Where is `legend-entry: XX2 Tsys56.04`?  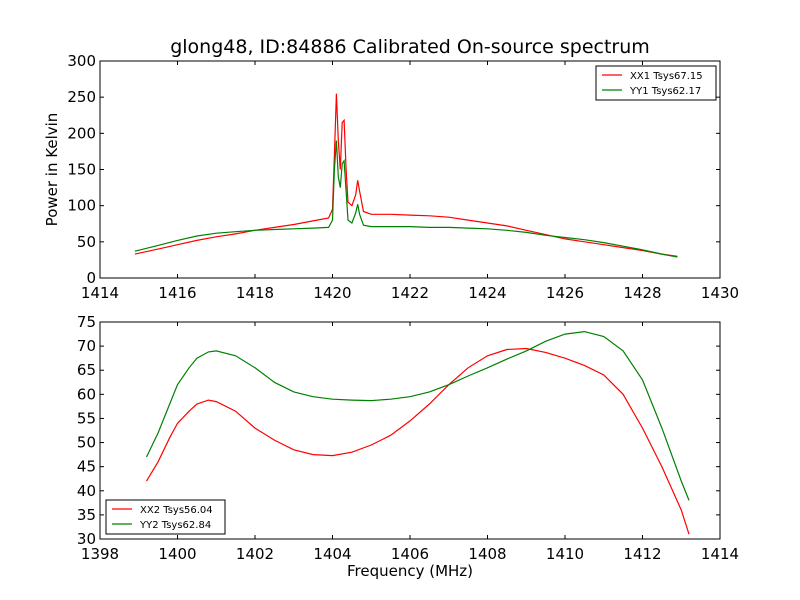 legend-entry: XX2 Tsys56.04 is located at coordinates (176, 510).